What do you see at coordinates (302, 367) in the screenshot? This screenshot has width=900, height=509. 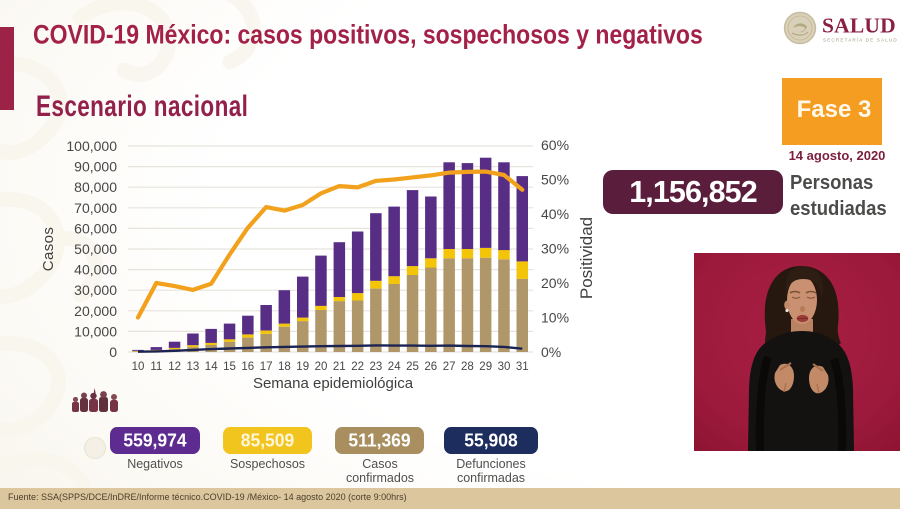 I see `svg-text: 19` at bounding box center [302, 367].